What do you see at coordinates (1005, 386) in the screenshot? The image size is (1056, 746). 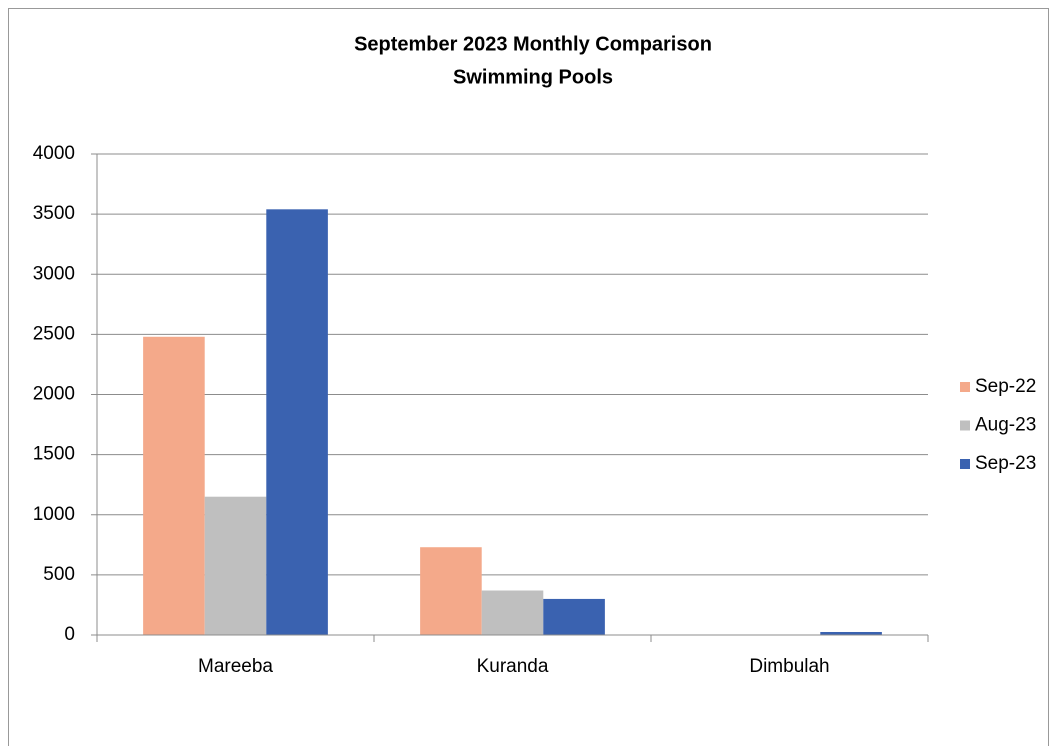 I see `legend-label: Sep-22` at bounding box center [1005, 386].